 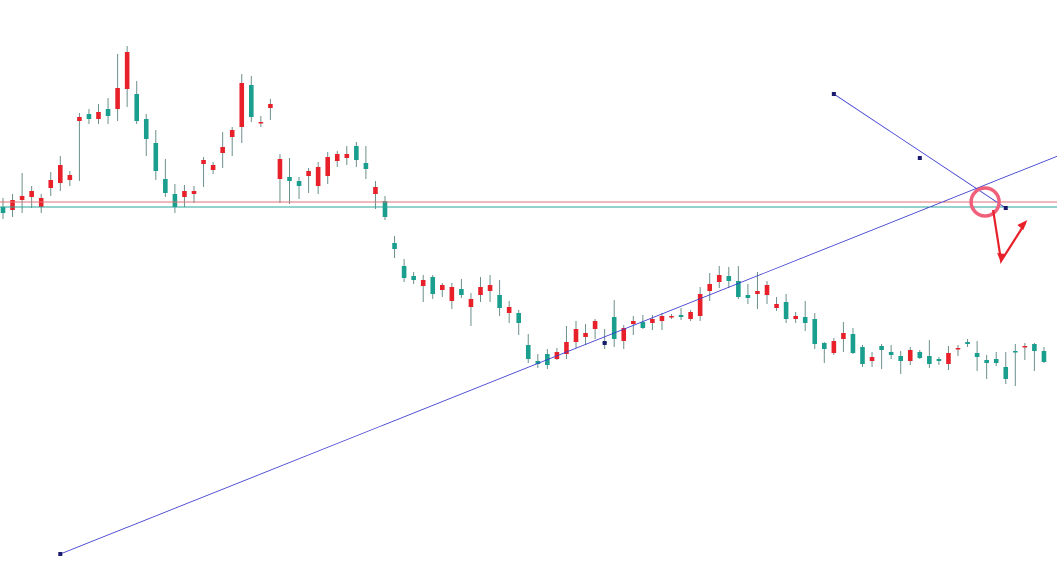 I want to click on breakout-marker-circle, so click(x=985, y=202).